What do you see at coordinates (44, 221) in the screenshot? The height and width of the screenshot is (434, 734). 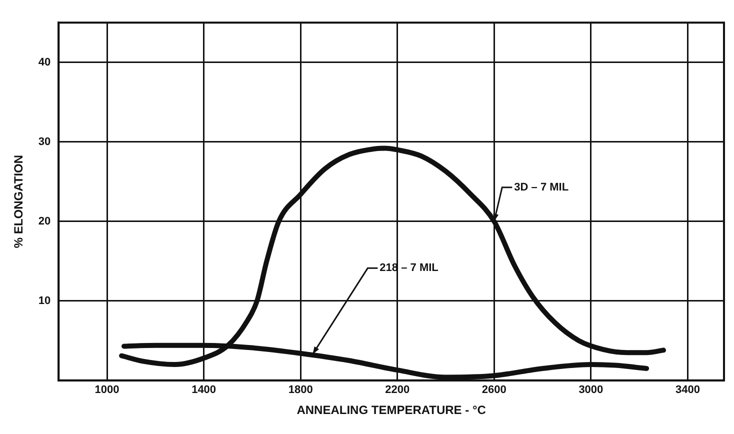 I see `y-tick-label: 20` at bounding box center [44, 221].